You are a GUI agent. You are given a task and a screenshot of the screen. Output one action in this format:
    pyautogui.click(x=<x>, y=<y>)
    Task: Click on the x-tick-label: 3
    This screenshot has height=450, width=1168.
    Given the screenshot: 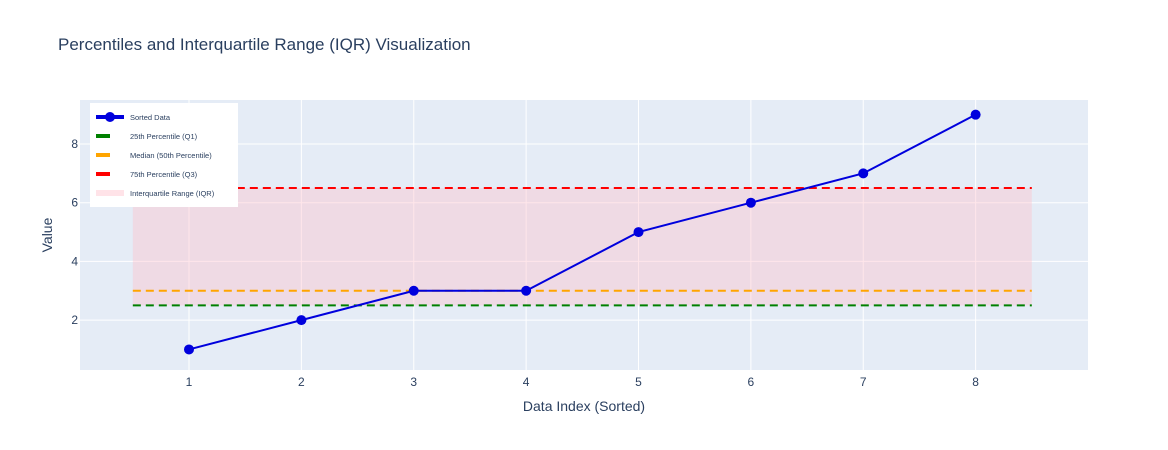 What is the action you would take?
    pyautogui.click(x=413, y=382)
    